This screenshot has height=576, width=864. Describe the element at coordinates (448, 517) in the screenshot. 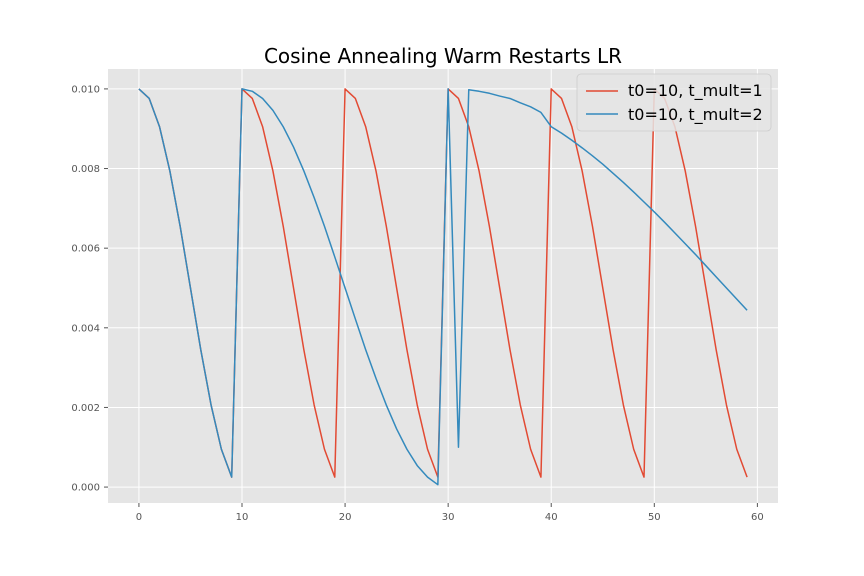

I see `x-tick-label: 30` at that location.